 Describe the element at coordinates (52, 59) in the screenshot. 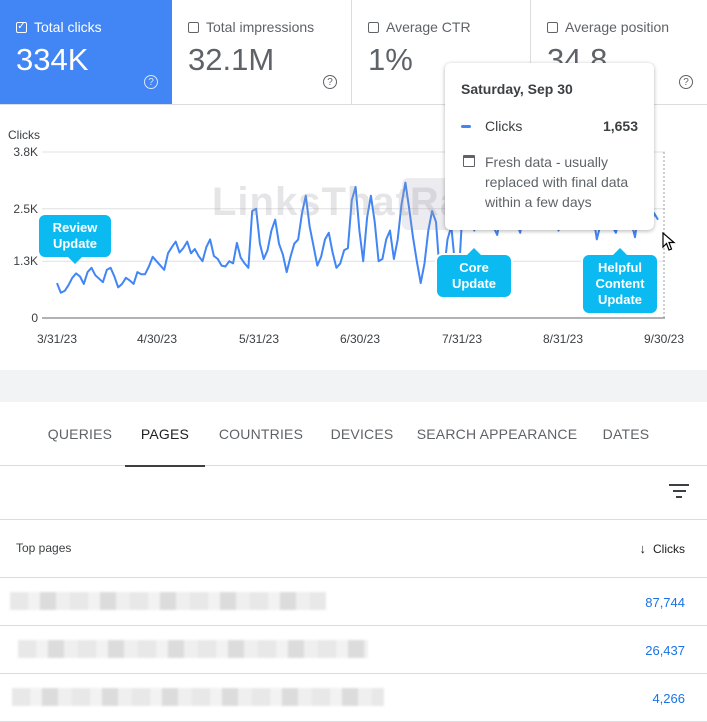

I see `metric-value: 334K` at that location.